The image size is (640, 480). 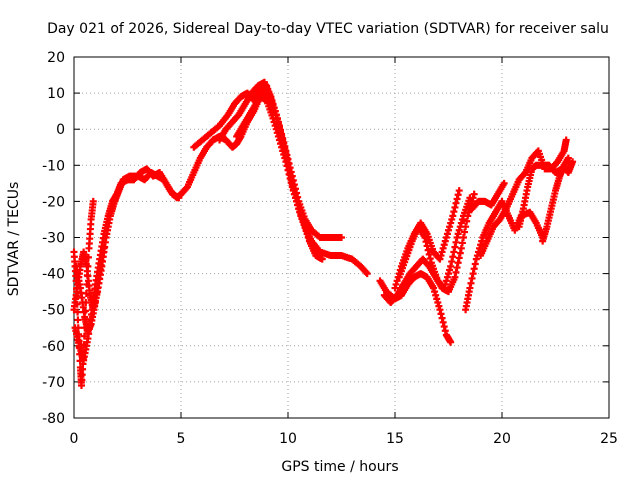 I want to click on x-tick-label: 15, so click(x=395, y=439).